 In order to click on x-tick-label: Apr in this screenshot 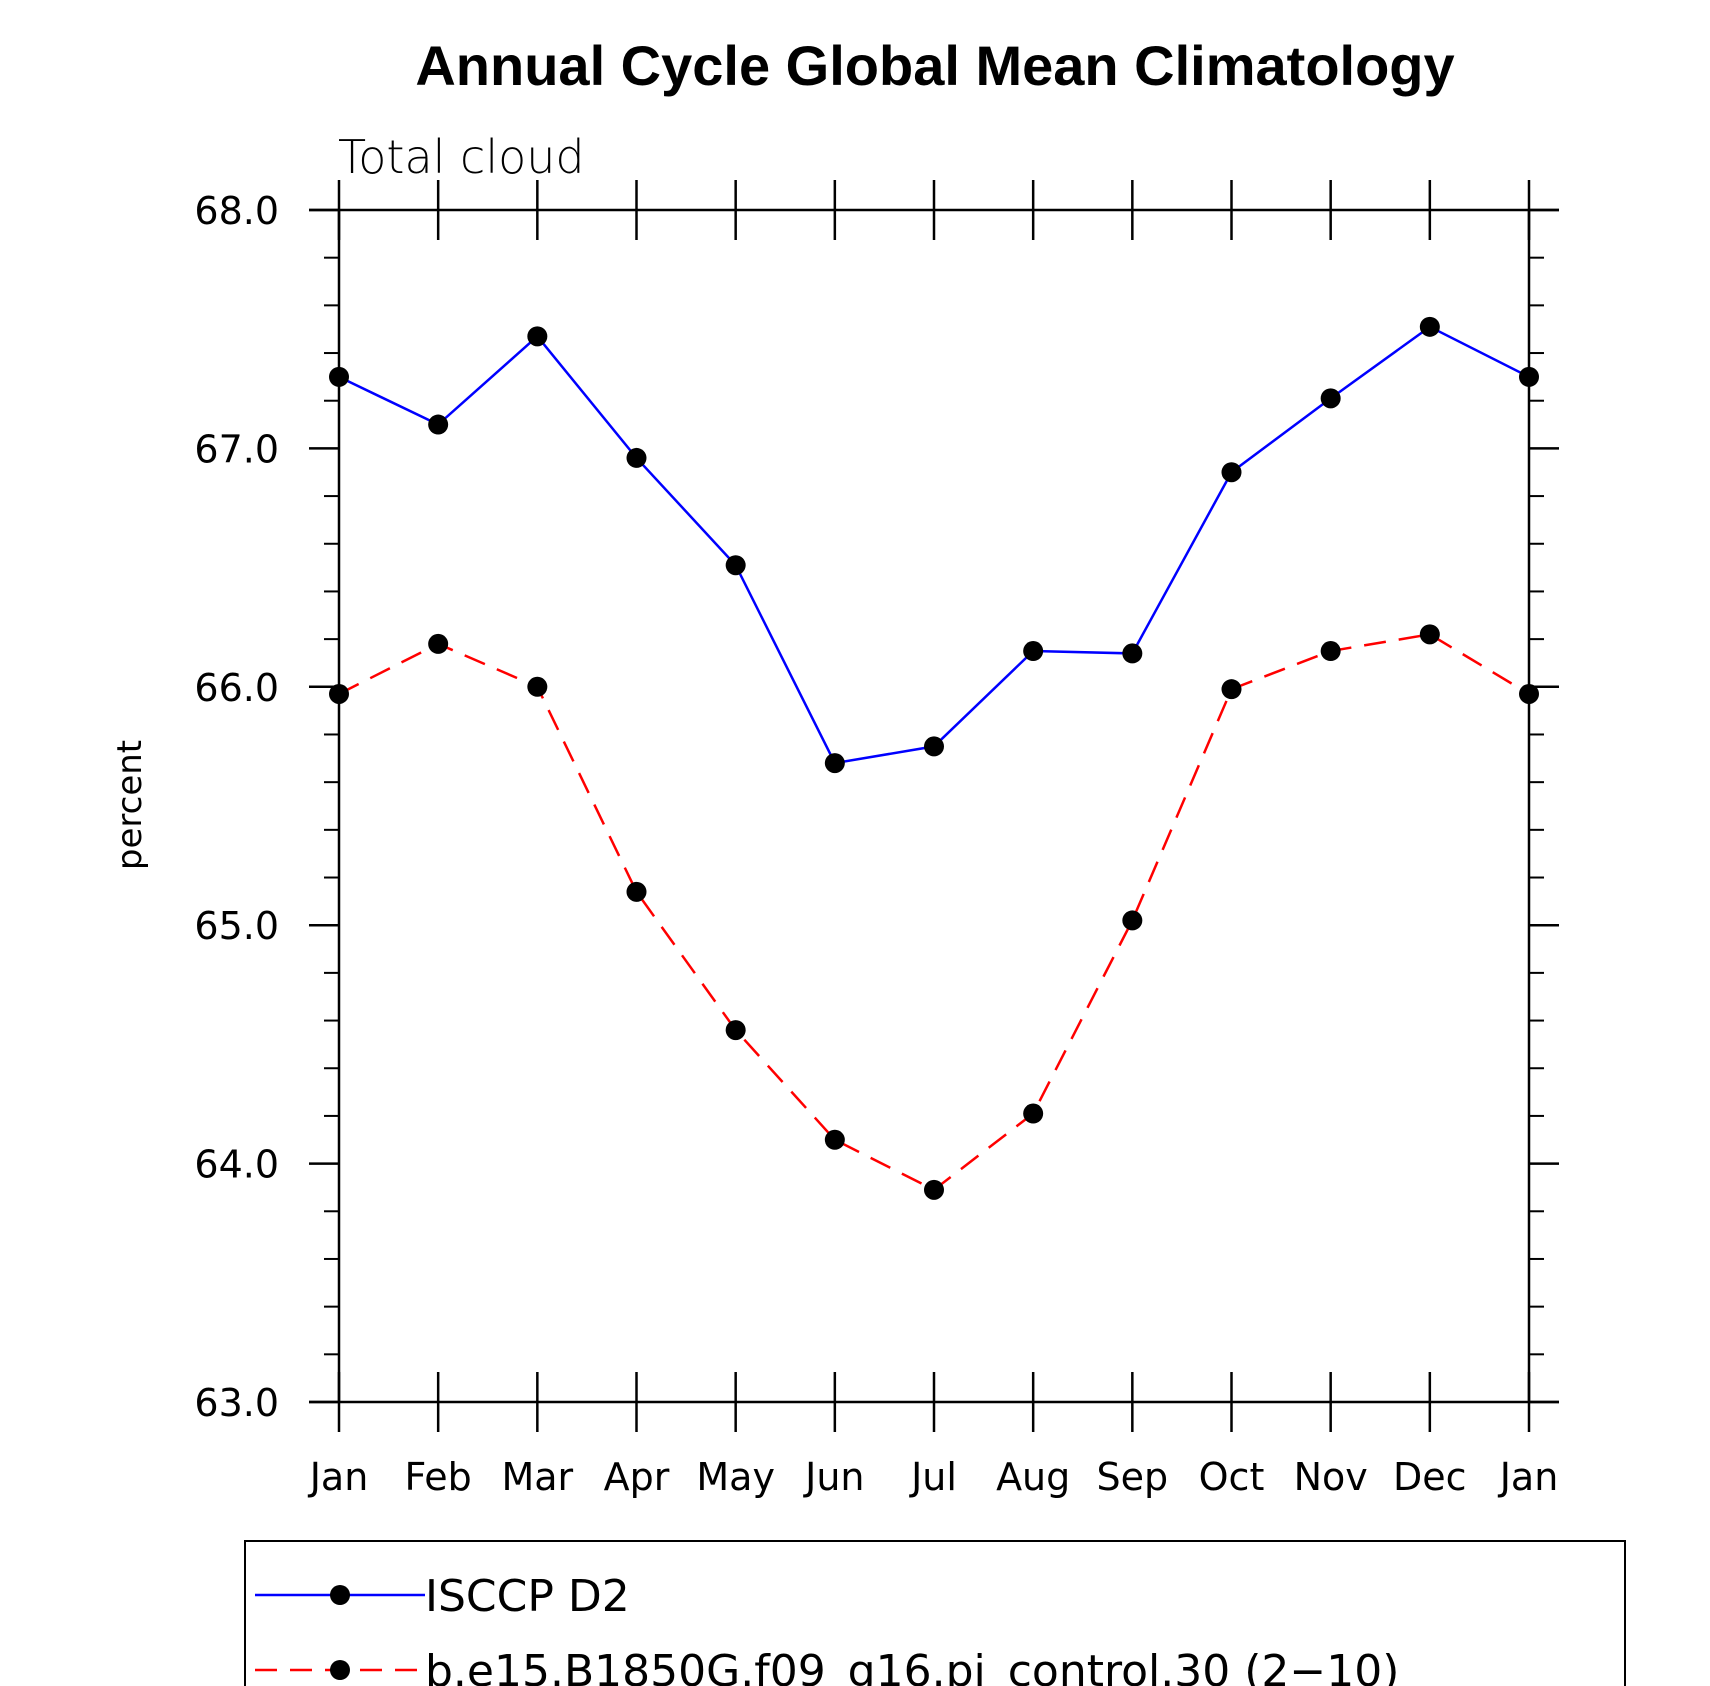, I will do `click(637, 1477)`.